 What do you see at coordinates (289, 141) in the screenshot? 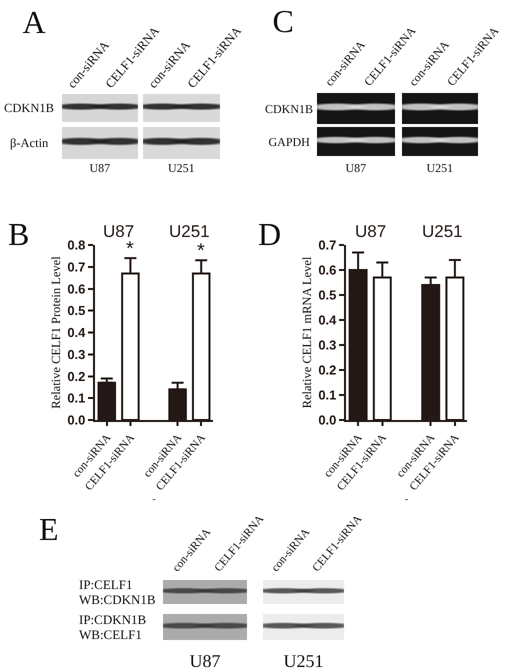
I see `category-label: GAPDH` at bounding box center [289, 141].